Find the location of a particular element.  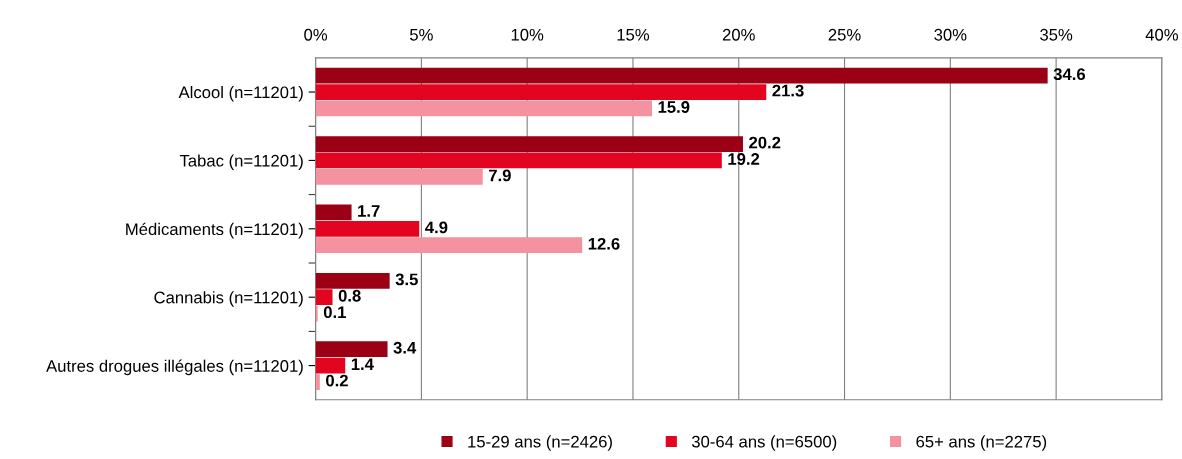

data-label: 3.4 is located at coordinates (405, 347).